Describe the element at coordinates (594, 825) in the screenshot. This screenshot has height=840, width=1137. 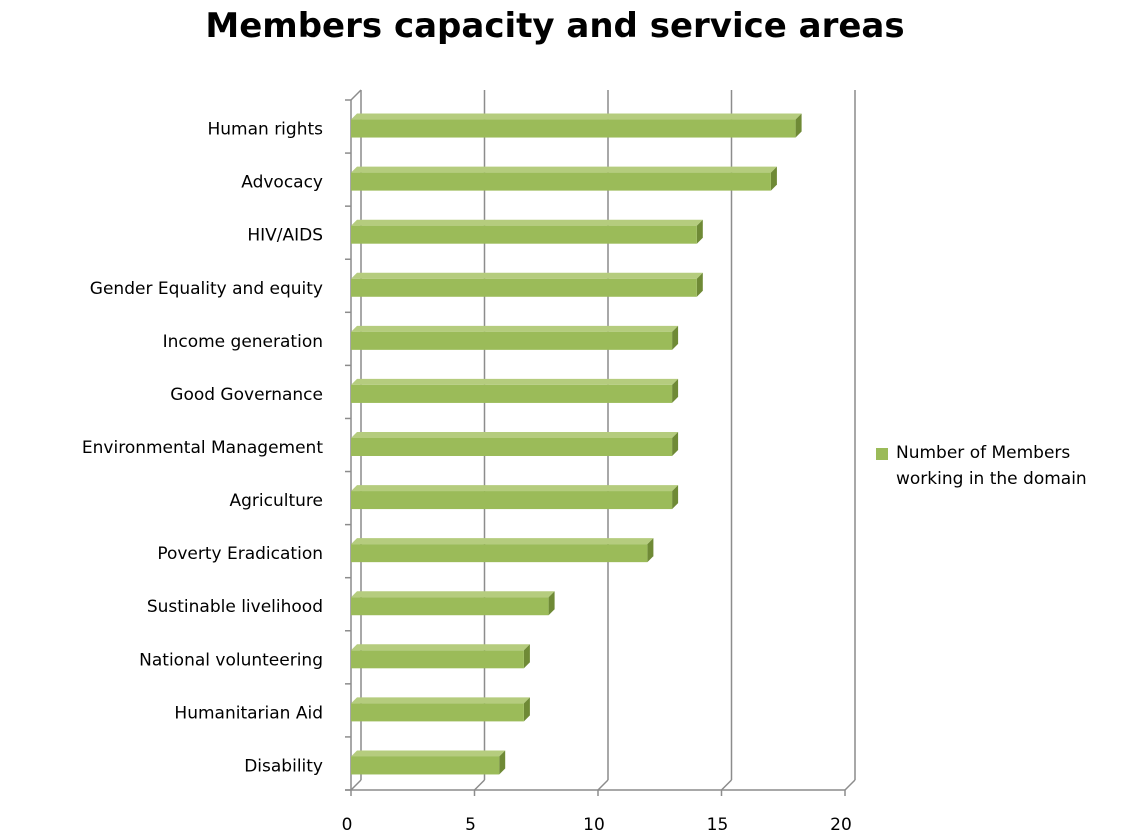
I see `x-tick-label: 10` at that location.